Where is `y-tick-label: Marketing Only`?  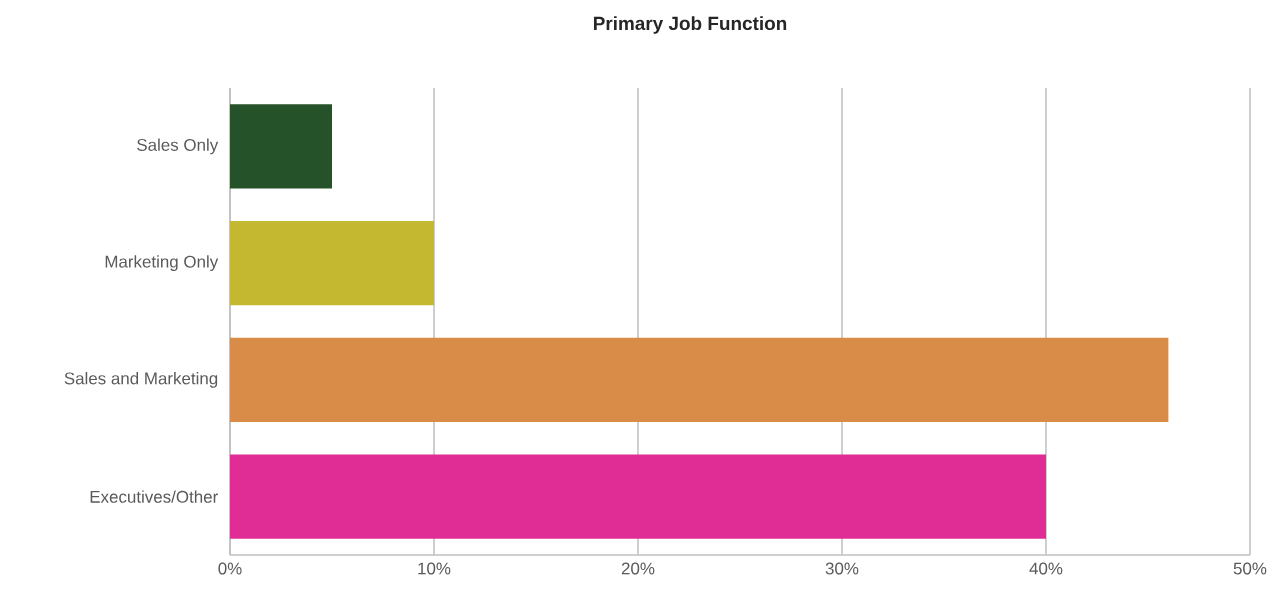 y-tick-label: Marketing Only is located at coordinates (162, 263).